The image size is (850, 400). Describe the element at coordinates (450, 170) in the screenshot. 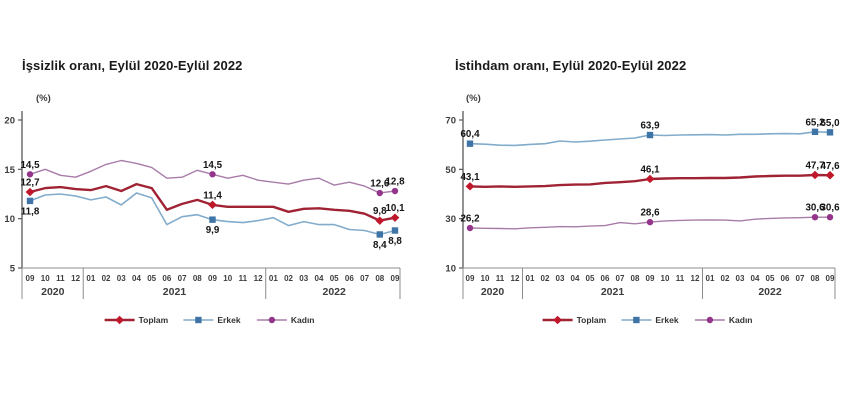

I see `y-tick-label: 50` at that location.